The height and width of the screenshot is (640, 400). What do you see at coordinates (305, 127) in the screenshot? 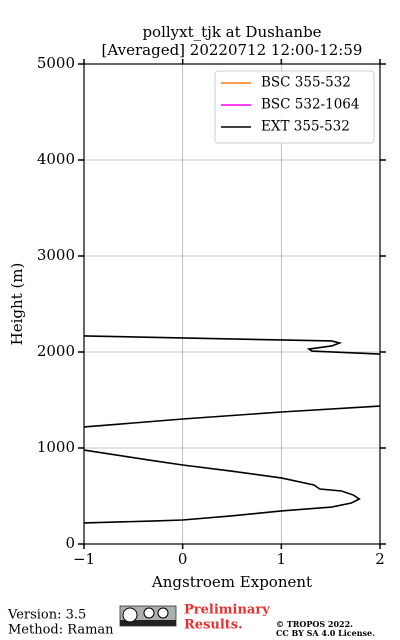
I see `legend-label: EXT 355-532` at bounding box center [305, 127].